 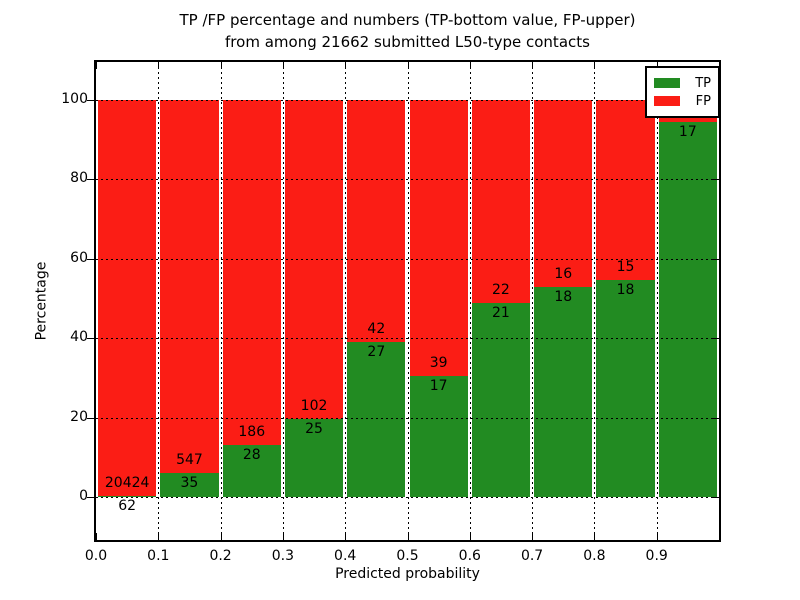 What do you see at coordinates (625, 267) in the screenshot?
I see `fp-count-label: 15` at bounding box center [625, 267].